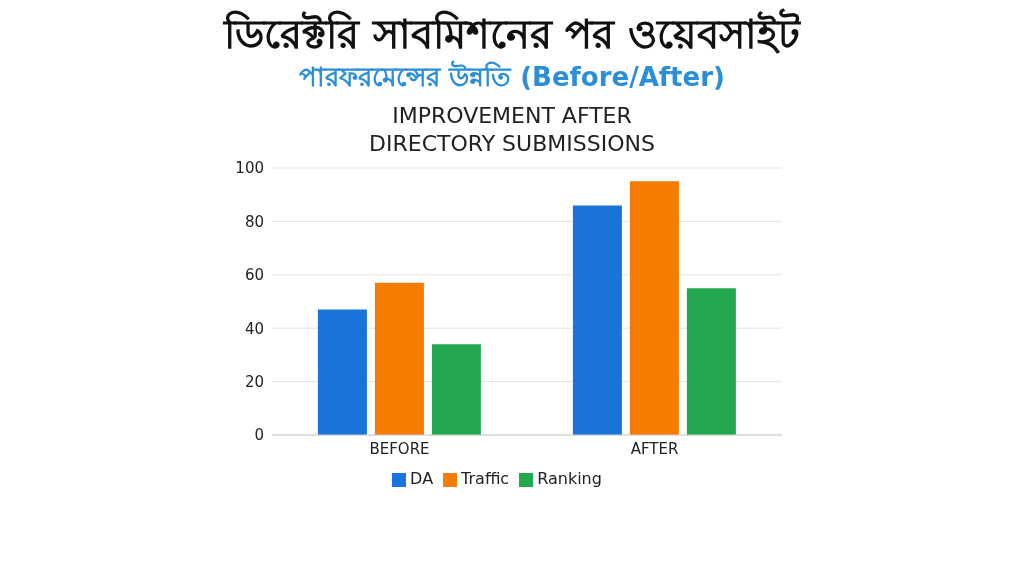  Describe the element at coordinates (254, 275) in the screenshot. I see `y-tick-label: 60` at that location.